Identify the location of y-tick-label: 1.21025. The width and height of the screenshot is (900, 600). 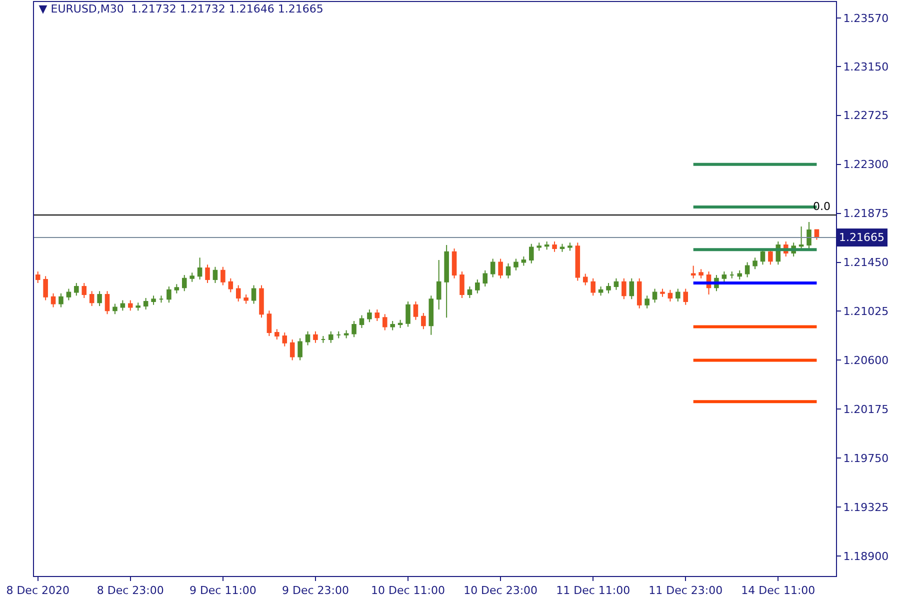
(866, 311).